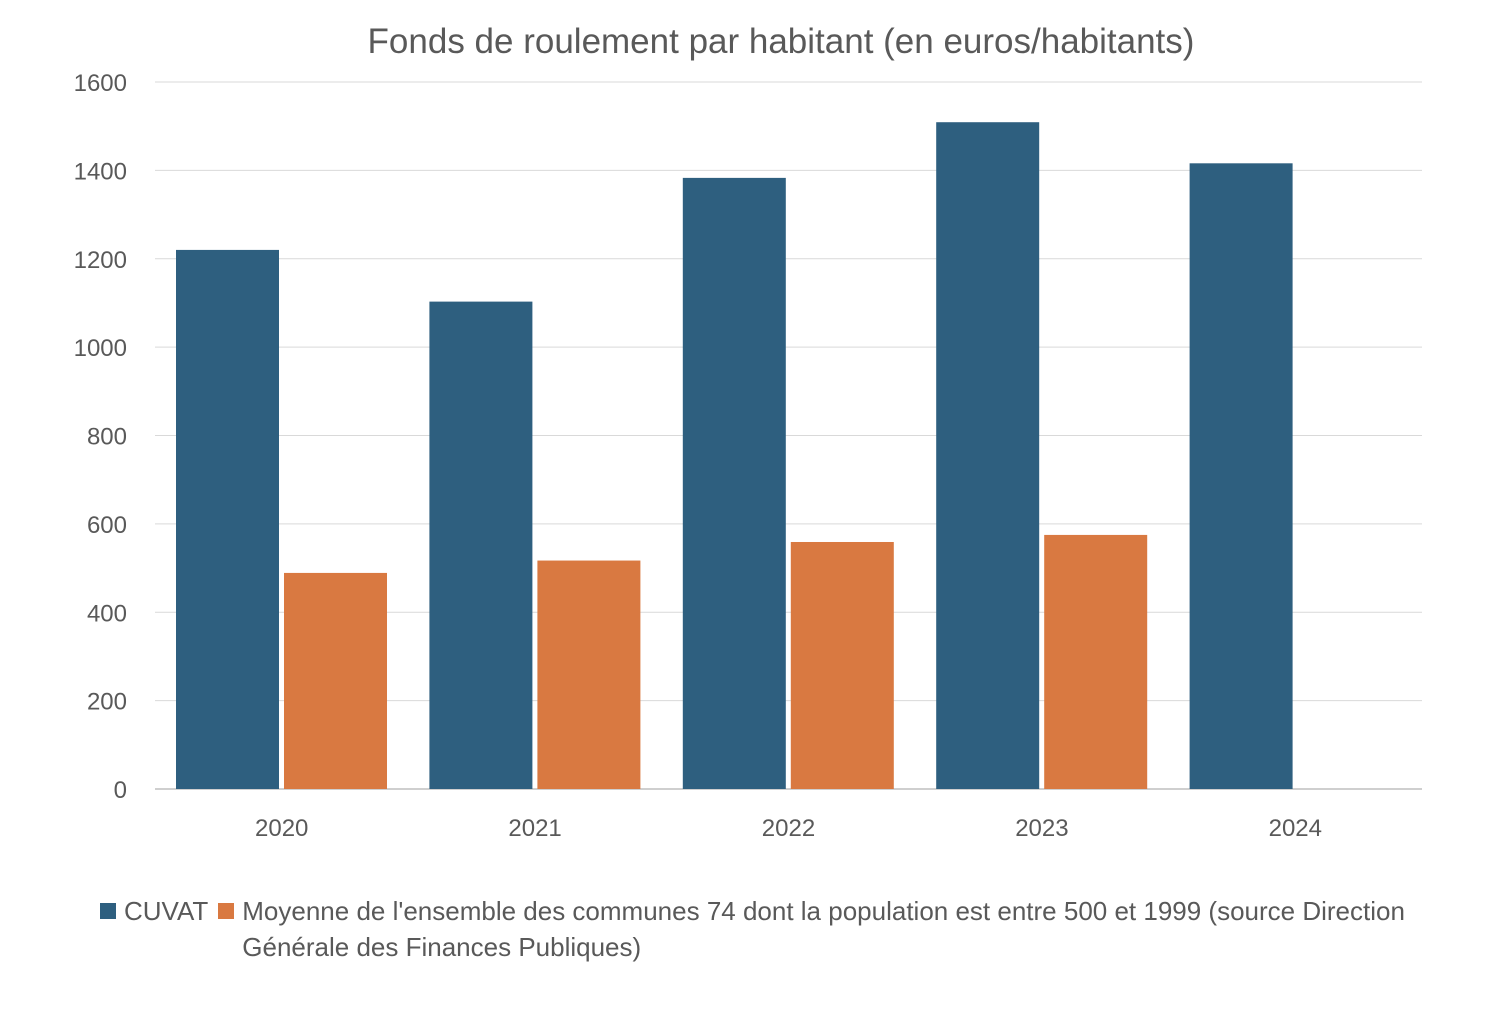  I want to click on y-tick-label: 1400, so click(100, 171).